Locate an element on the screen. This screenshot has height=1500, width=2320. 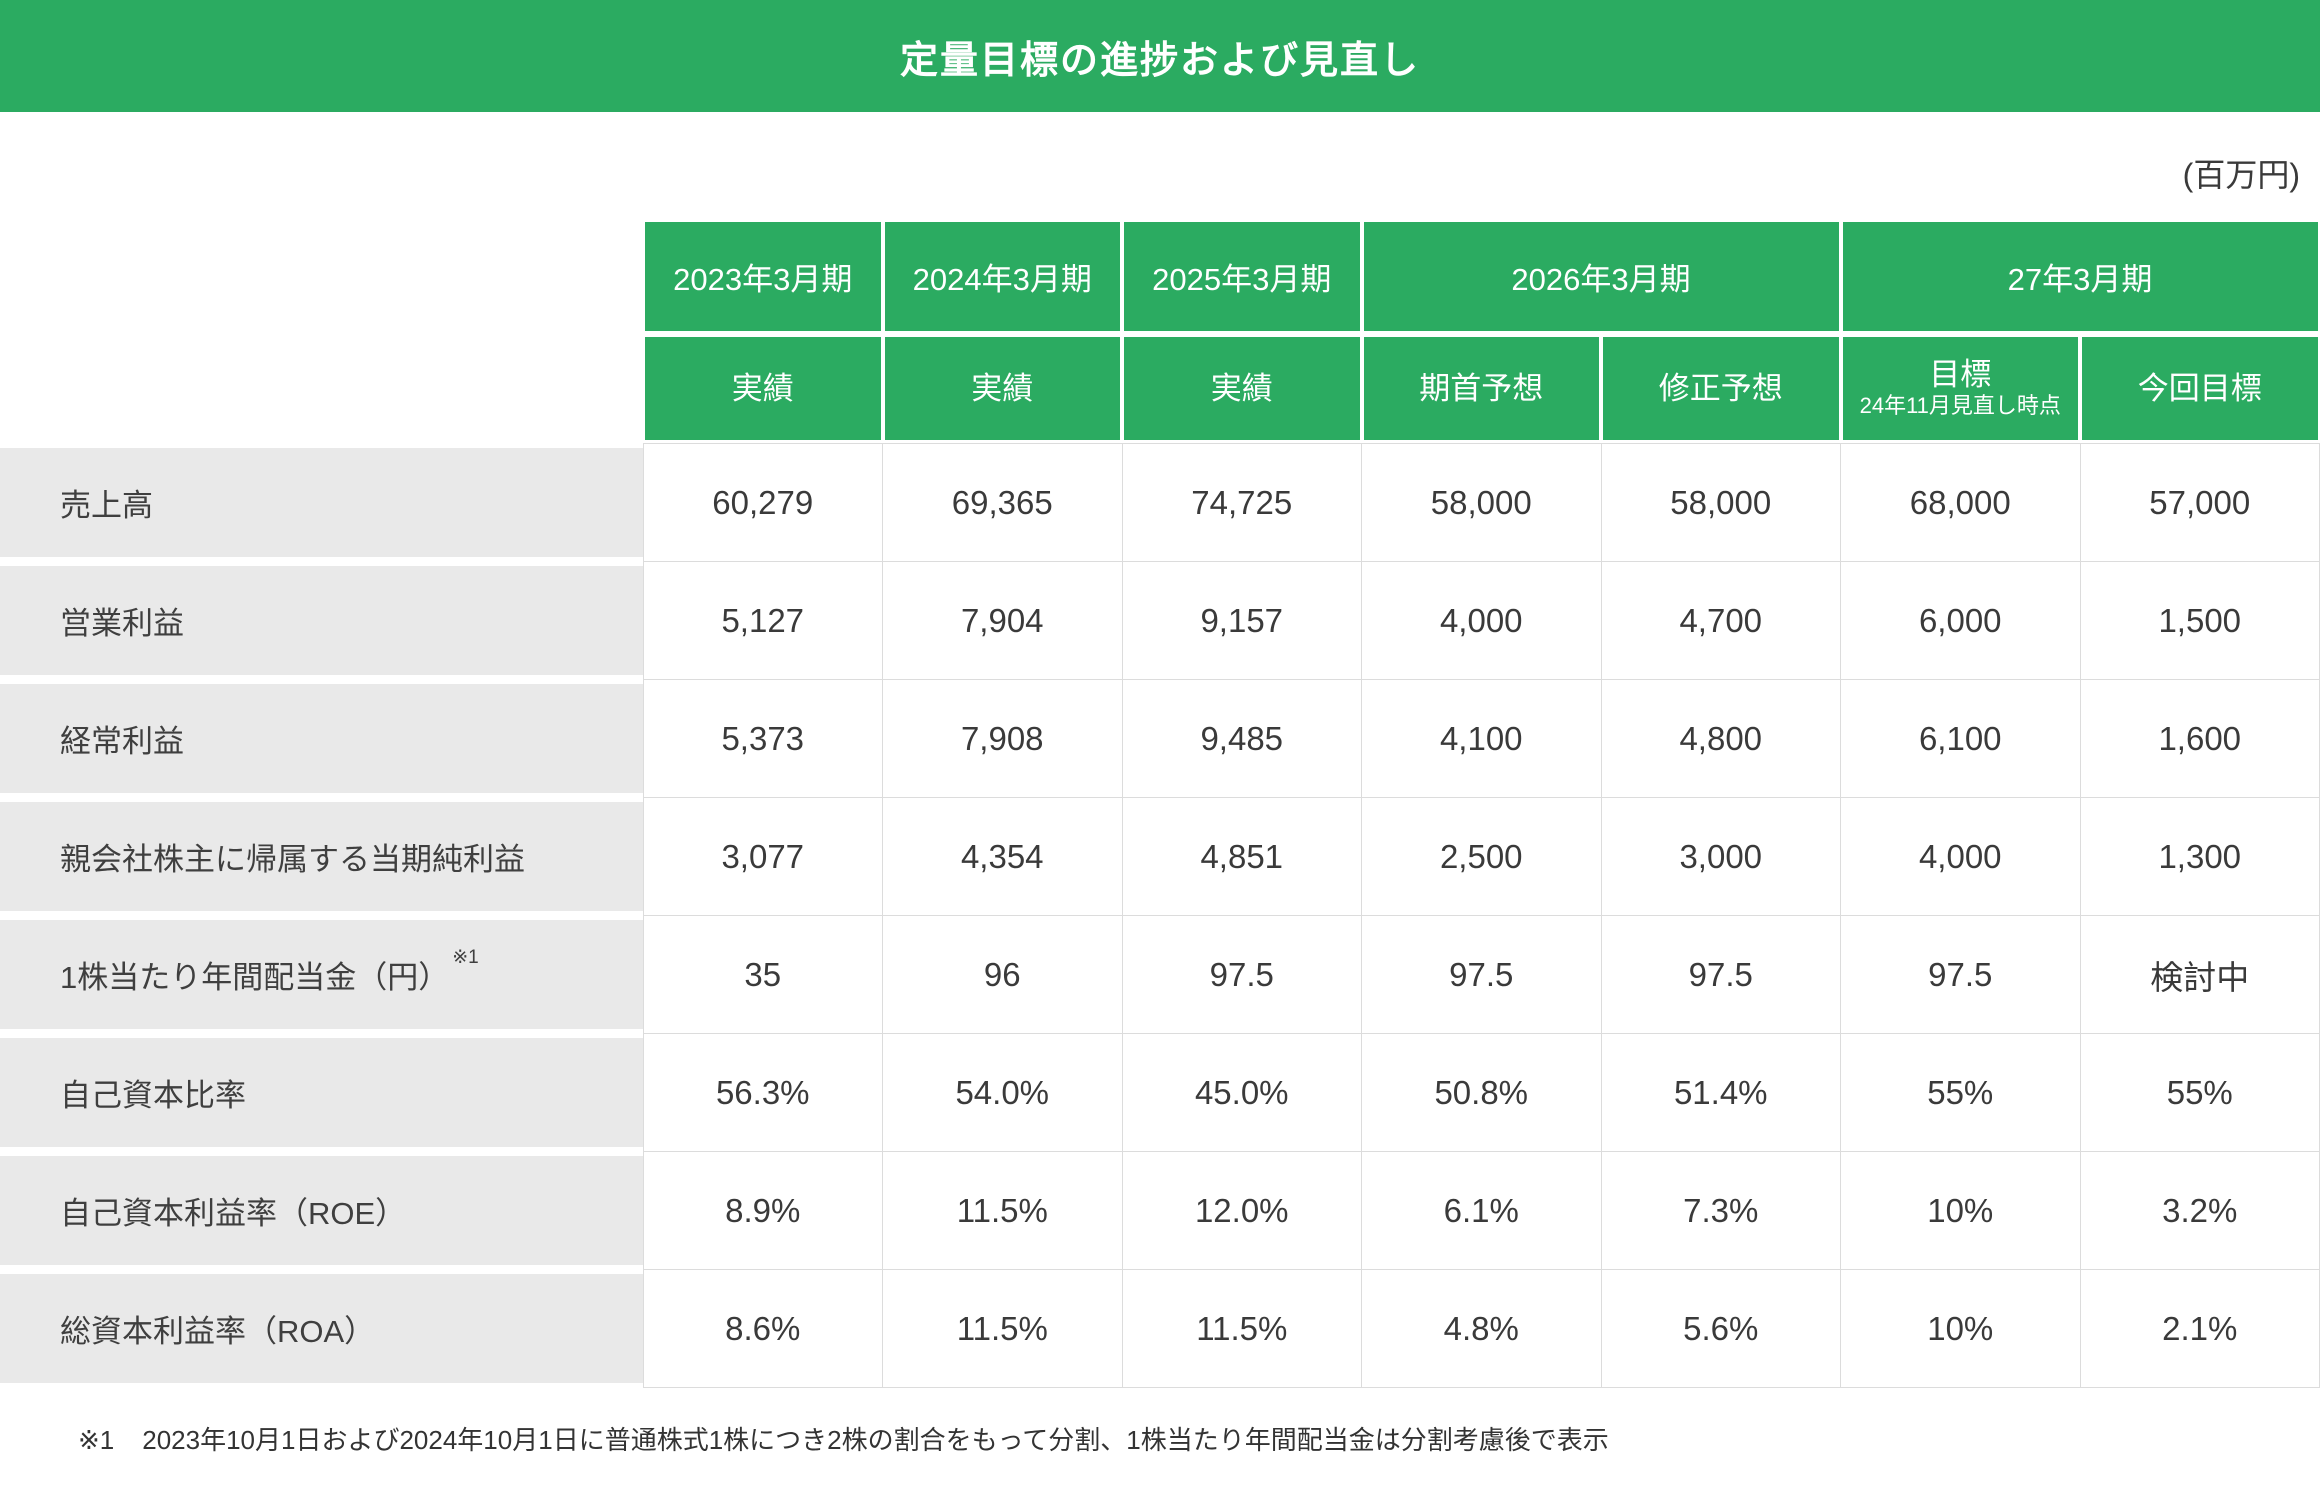
sub-header: 目標 24年11月見直し時点 is located at coordinates (1960, 389).